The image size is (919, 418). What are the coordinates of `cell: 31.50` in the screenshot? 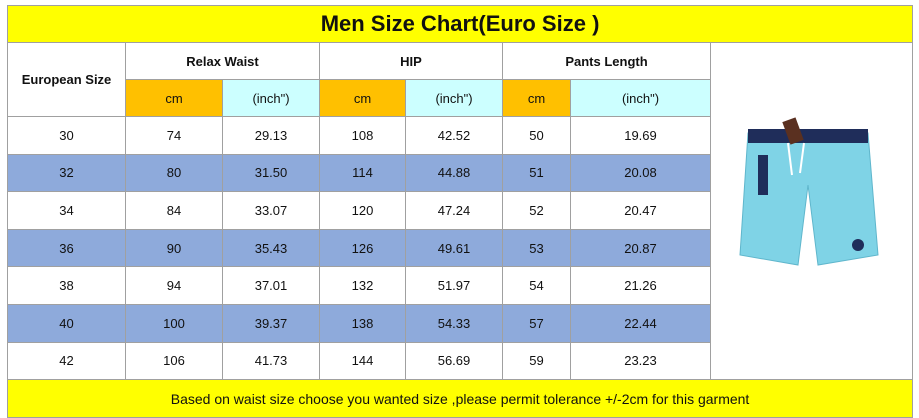 It's located at (271, 173).